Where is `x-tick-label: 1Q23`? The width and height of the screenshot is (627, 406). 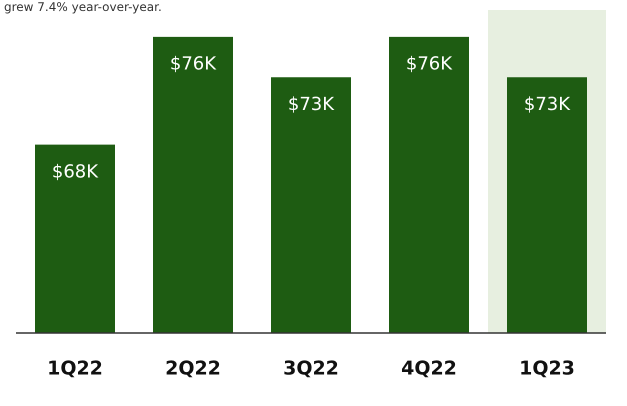
x-tick-label: 1Q23 is located at coordinates (547, 368).